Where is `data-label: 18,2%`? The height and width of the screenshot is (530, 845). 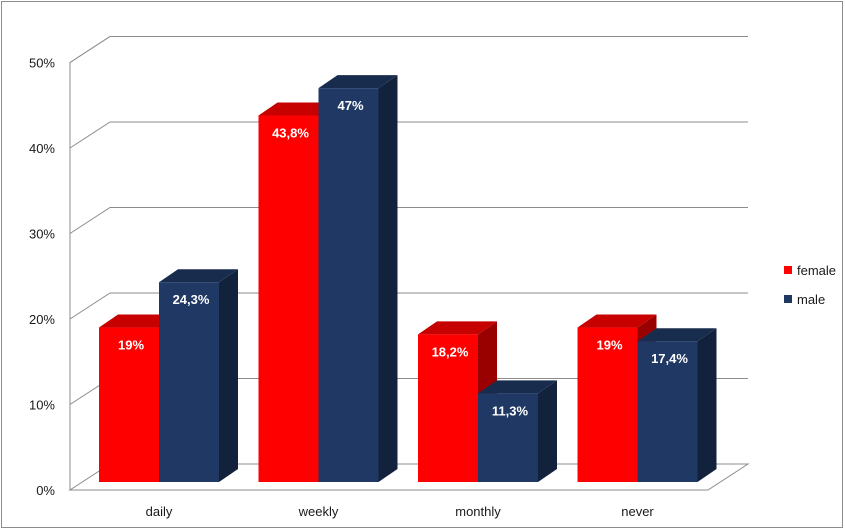
data-label: 18,2% is located at coordinates (450, 351).